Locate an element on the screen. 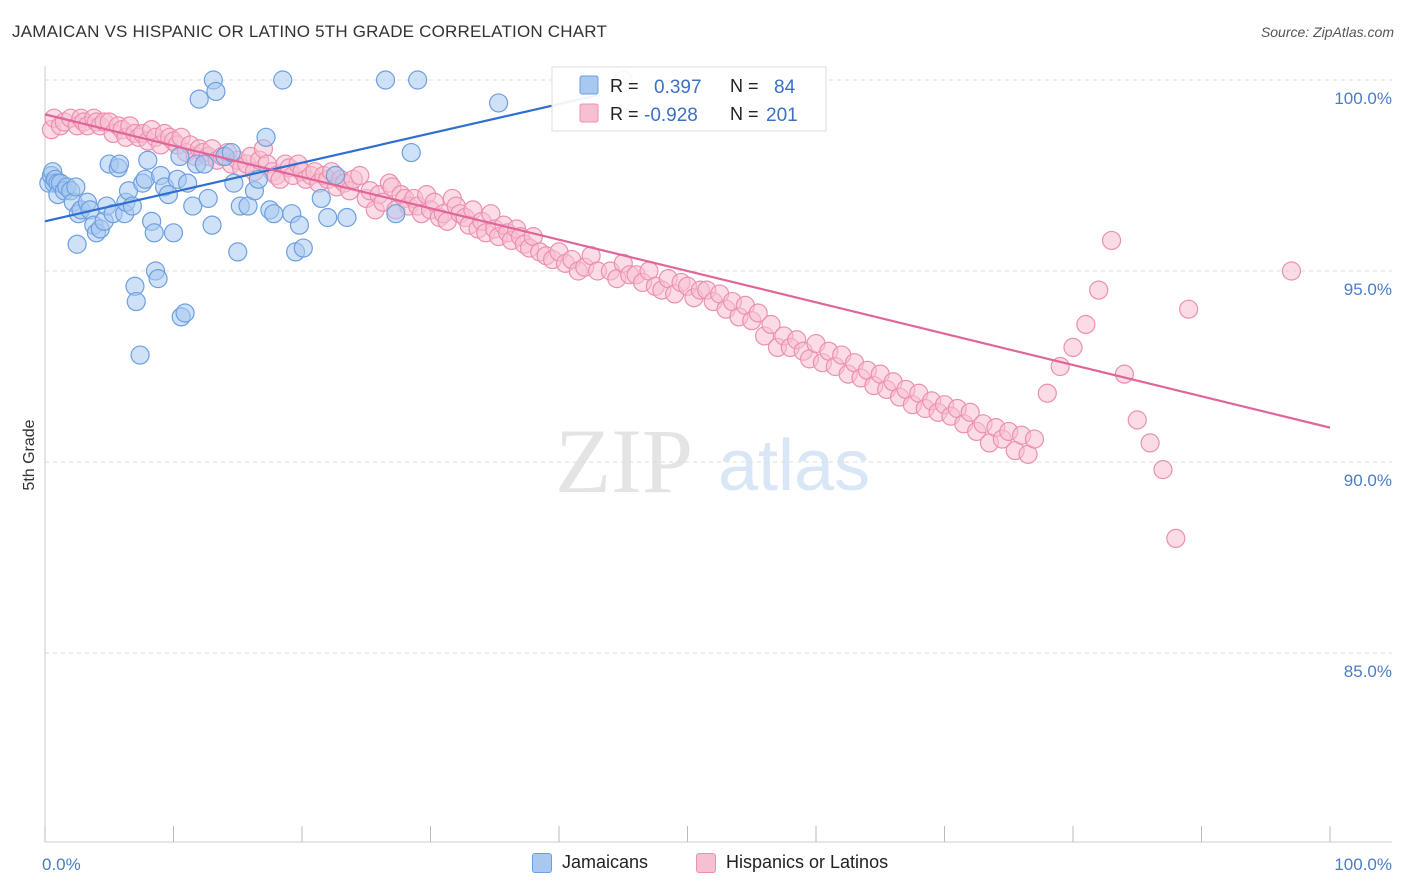  y-tick-label: 95.0% is located at coordinates (1368, 289).